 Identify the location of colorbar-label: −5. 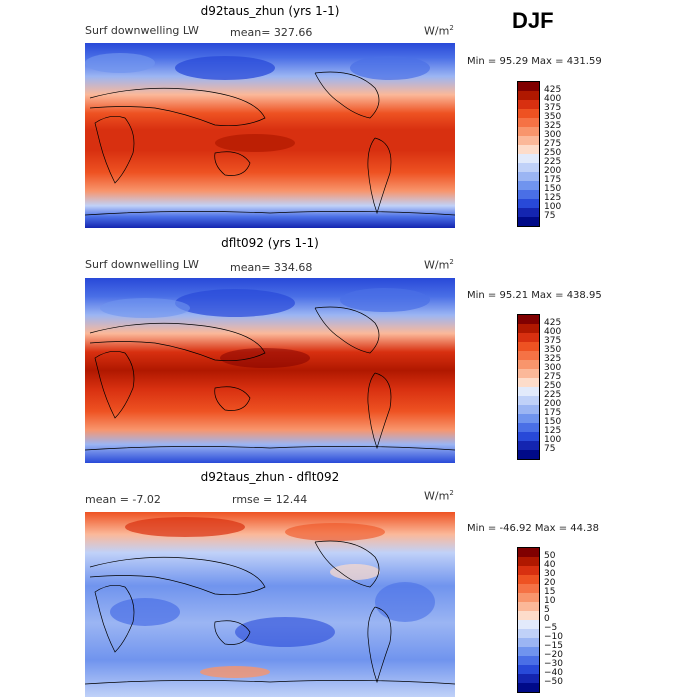
(551, 628).